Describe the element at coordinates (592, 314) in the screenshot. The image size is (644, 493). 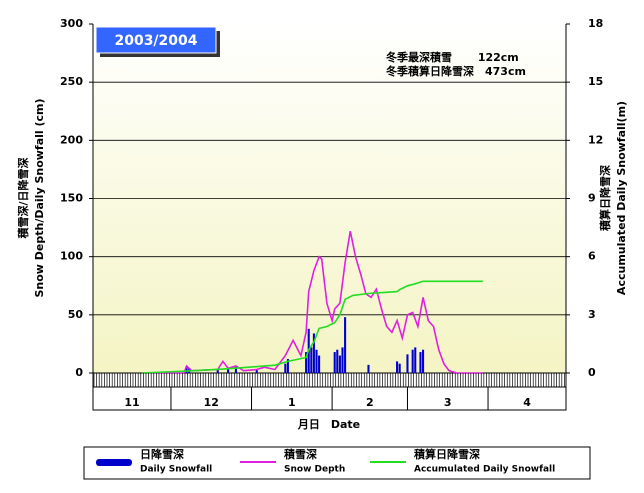
I see `y2-tick-label: 3` at that location.